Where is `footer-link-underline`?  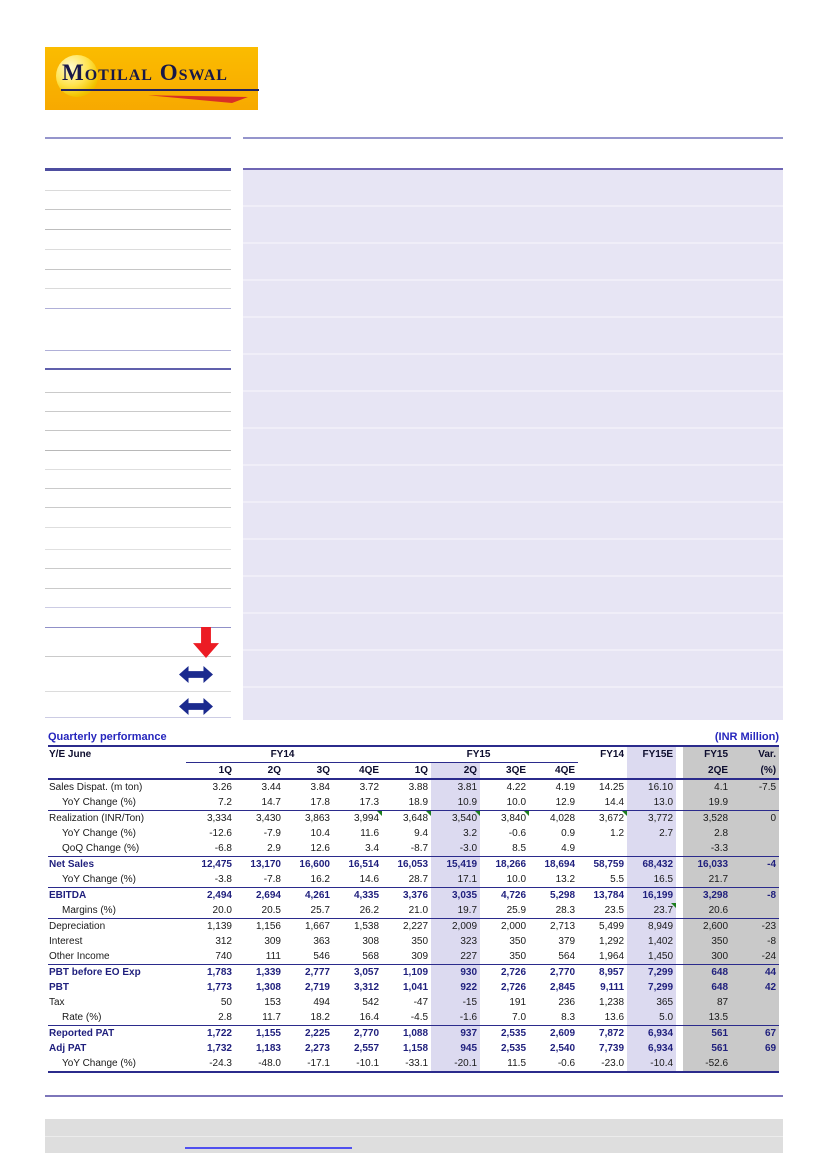
footer-link-underline is located at coordinates (268, 1148).